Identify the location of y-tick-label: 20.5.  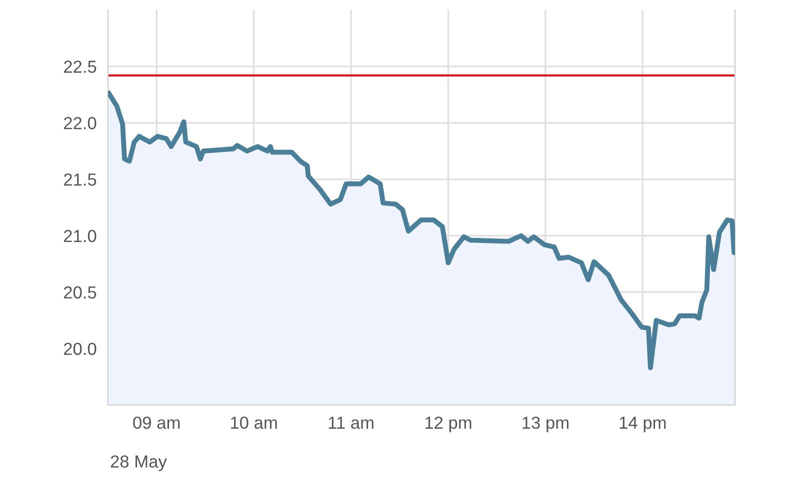
(80, 292).